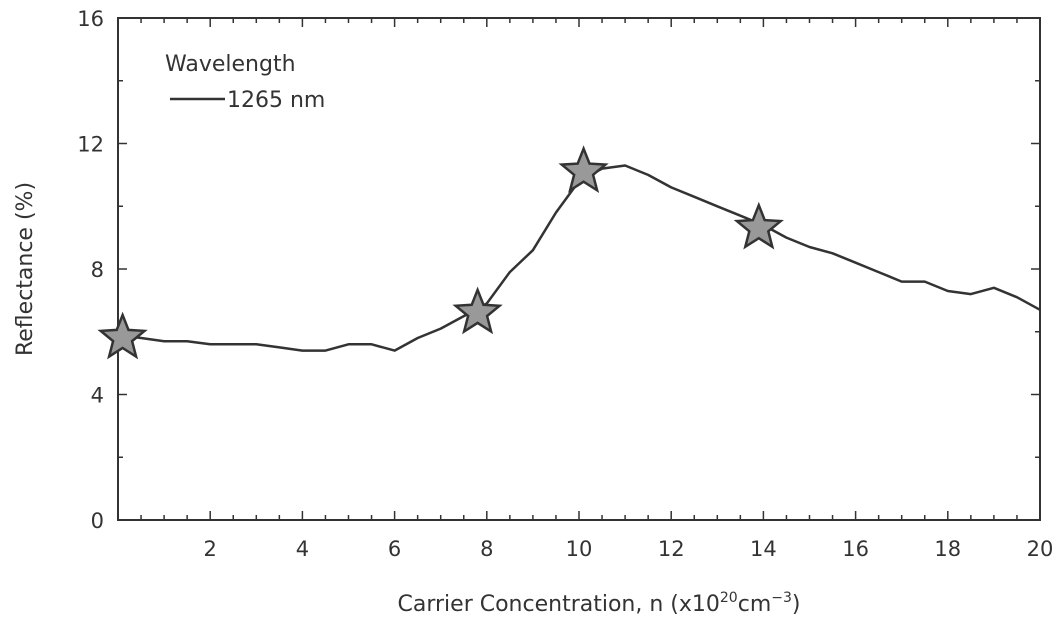  I want to click on legend: Wavelength 1265 nm, so click(245, 82).